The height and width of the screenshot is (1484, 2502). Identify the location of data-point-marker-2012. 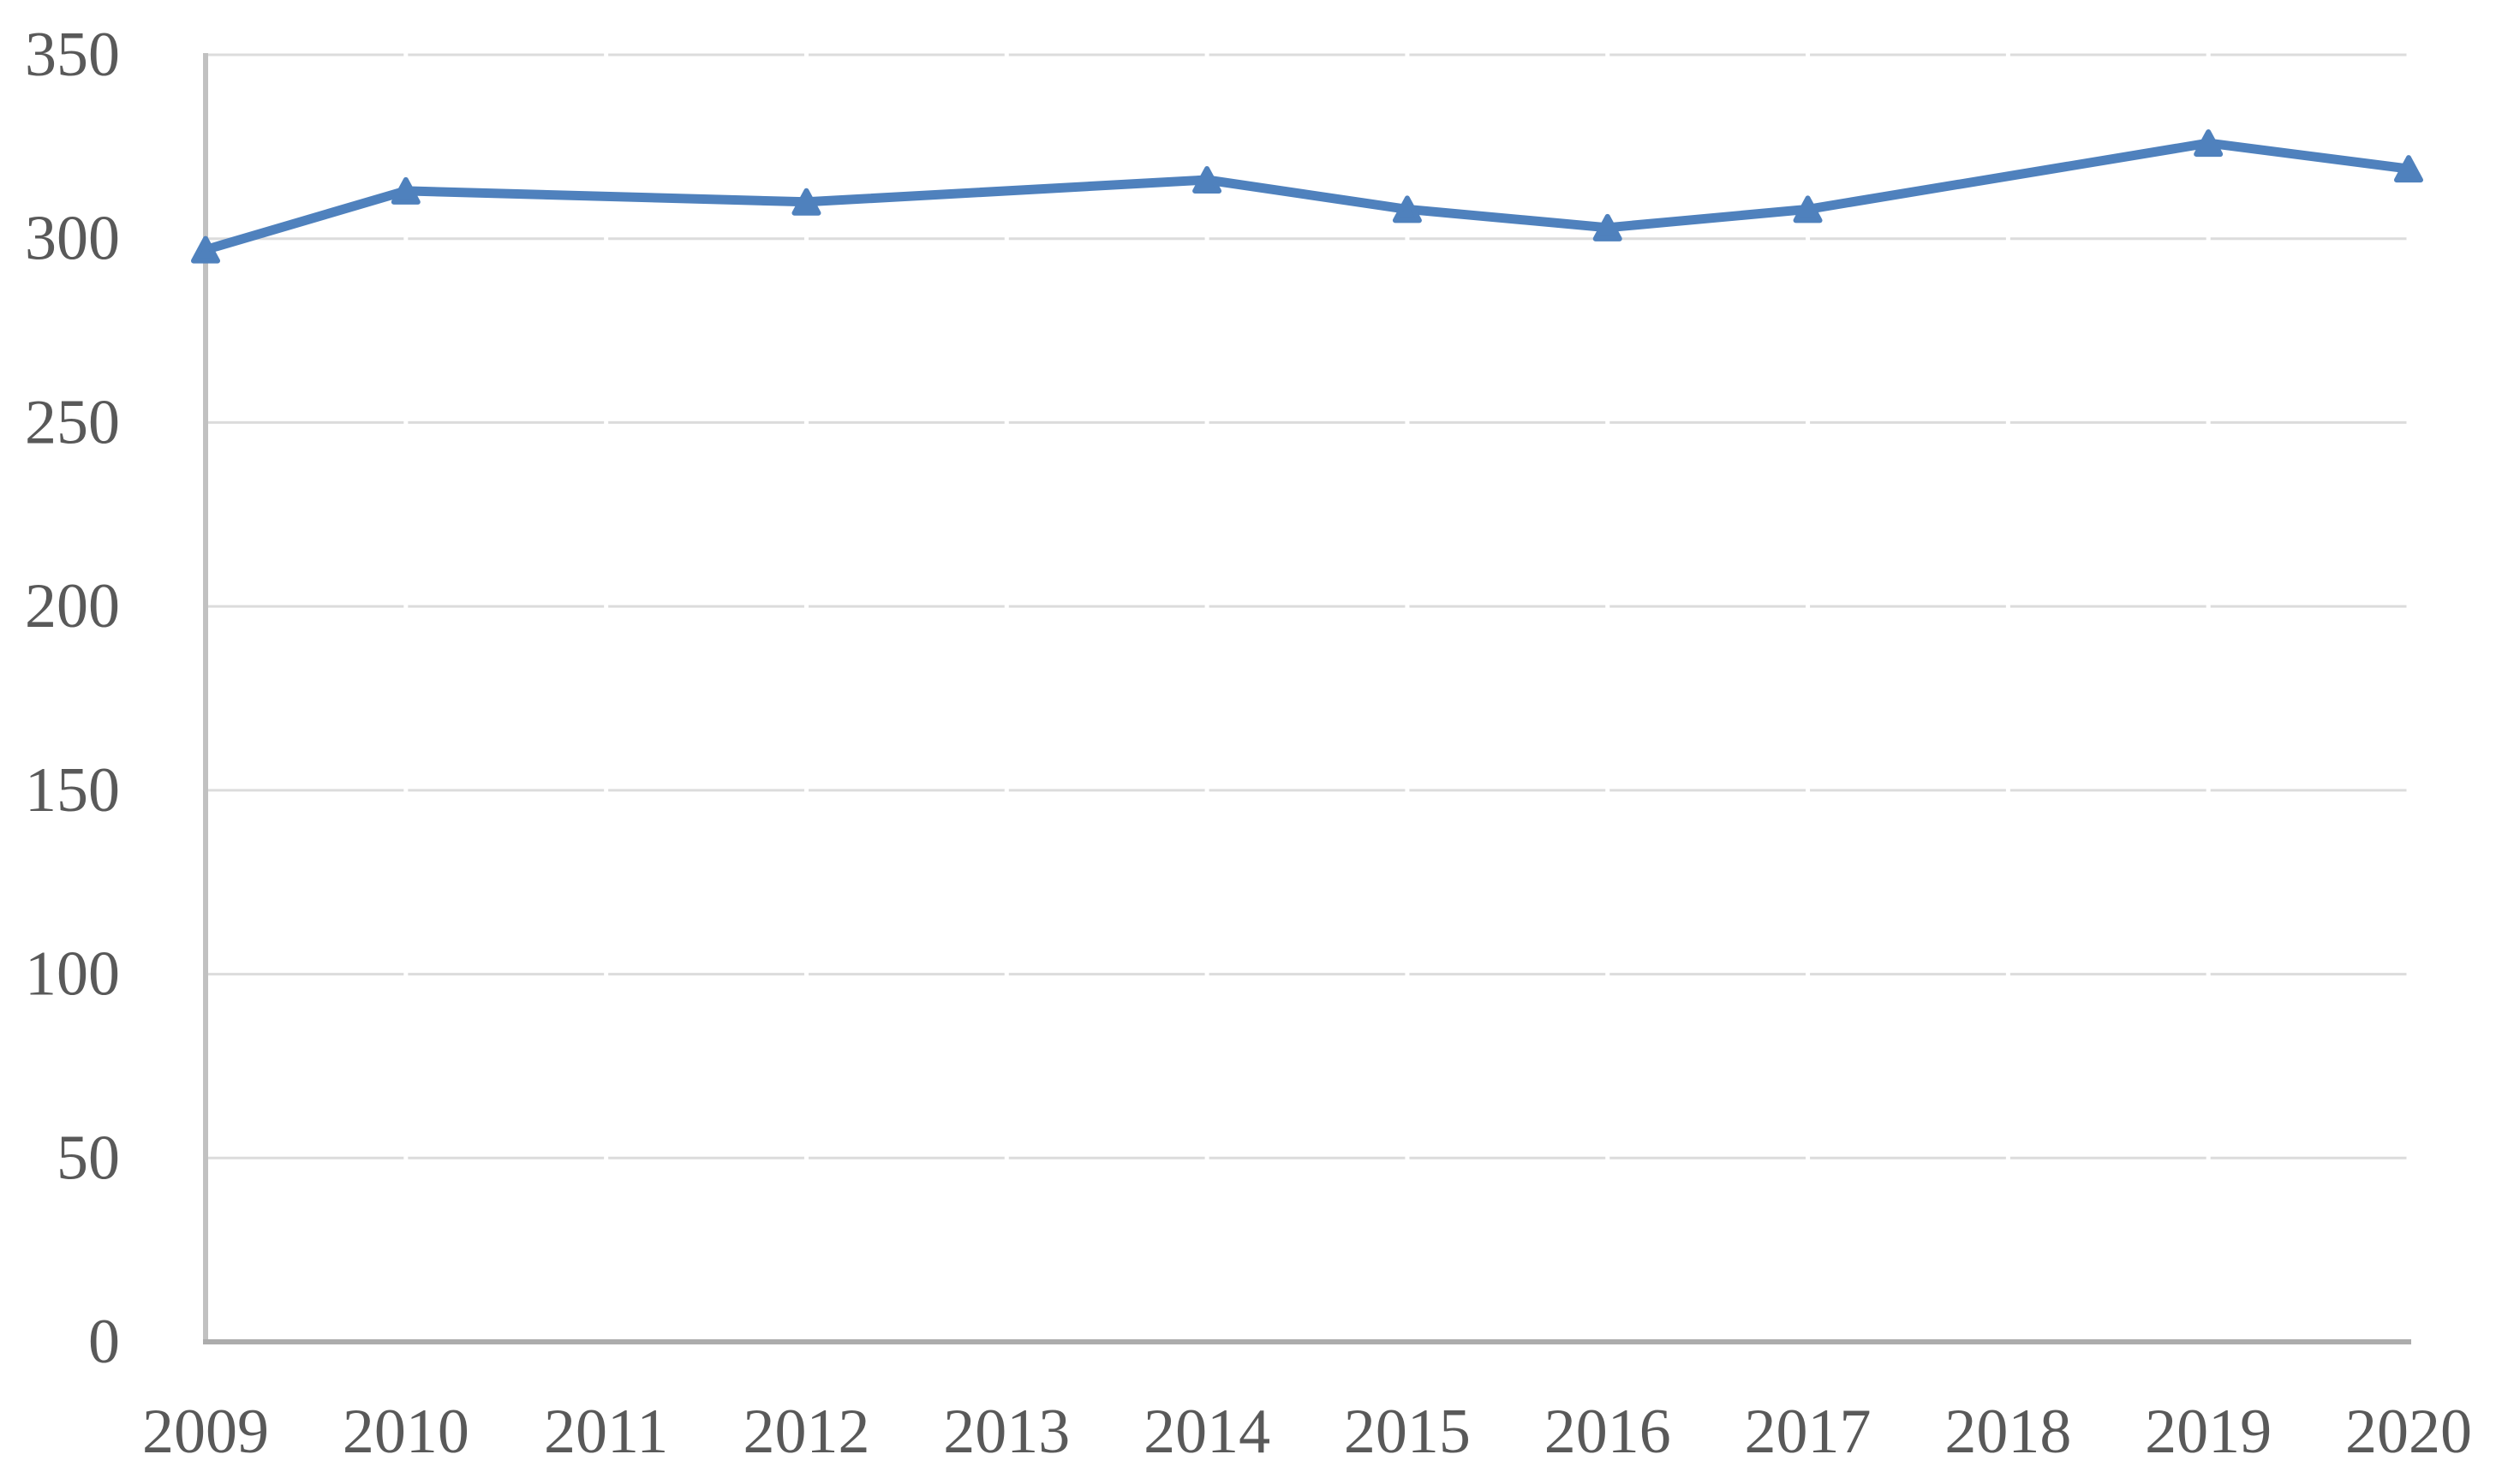
(806, 202).